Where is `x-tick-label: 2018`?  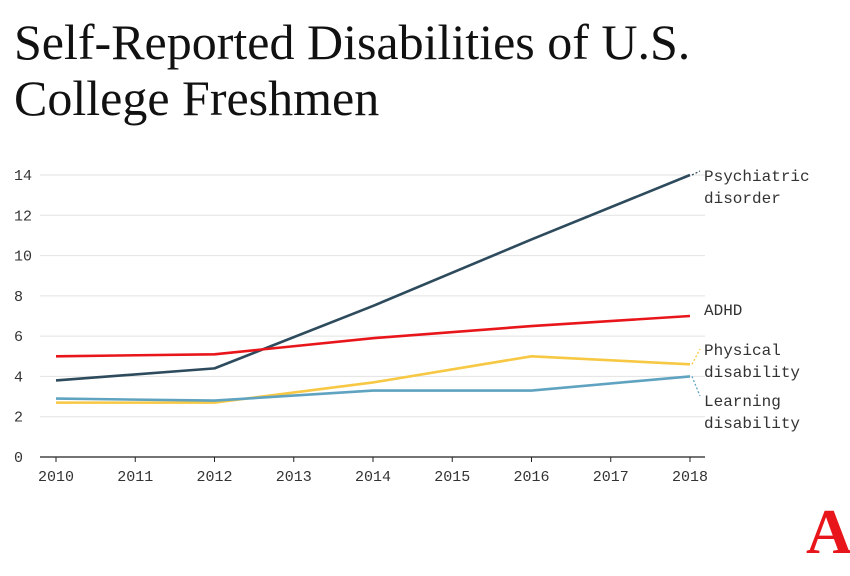 x-tick-label: 2018 is located at coordinates (690, 477).